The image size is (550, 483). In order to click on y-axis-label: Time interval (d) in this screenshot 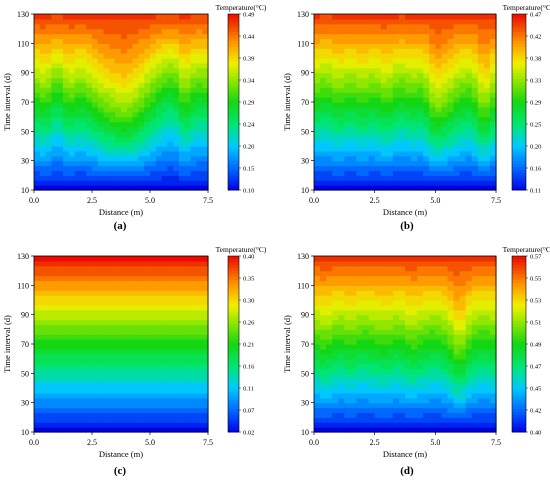, I will do `click(7, 102)`.